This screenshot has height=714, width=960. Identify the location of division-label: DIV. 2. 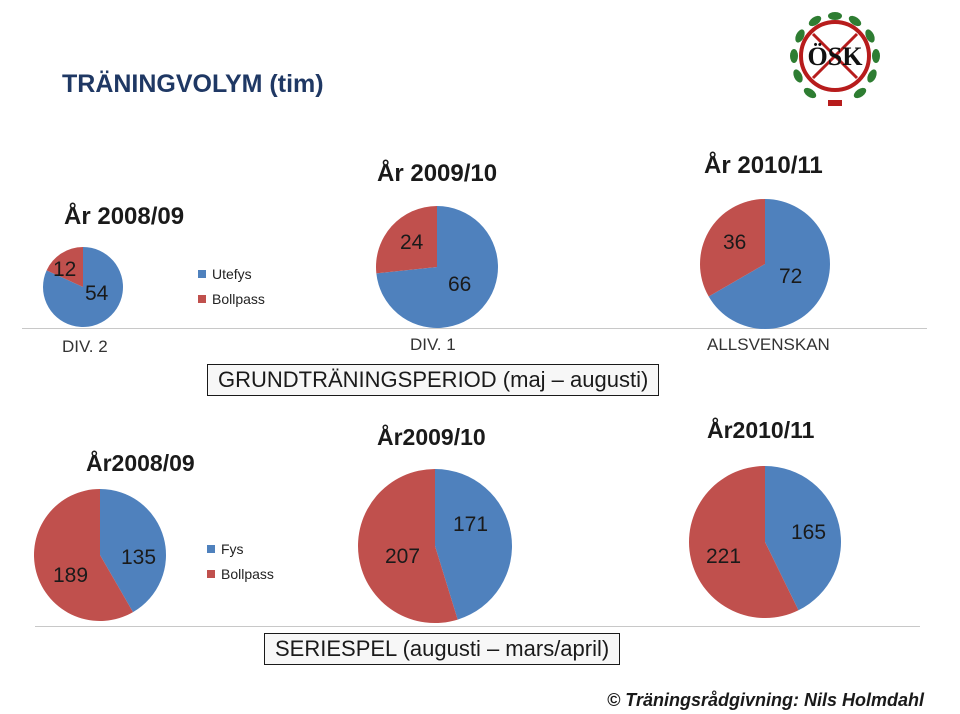
(85, 346).